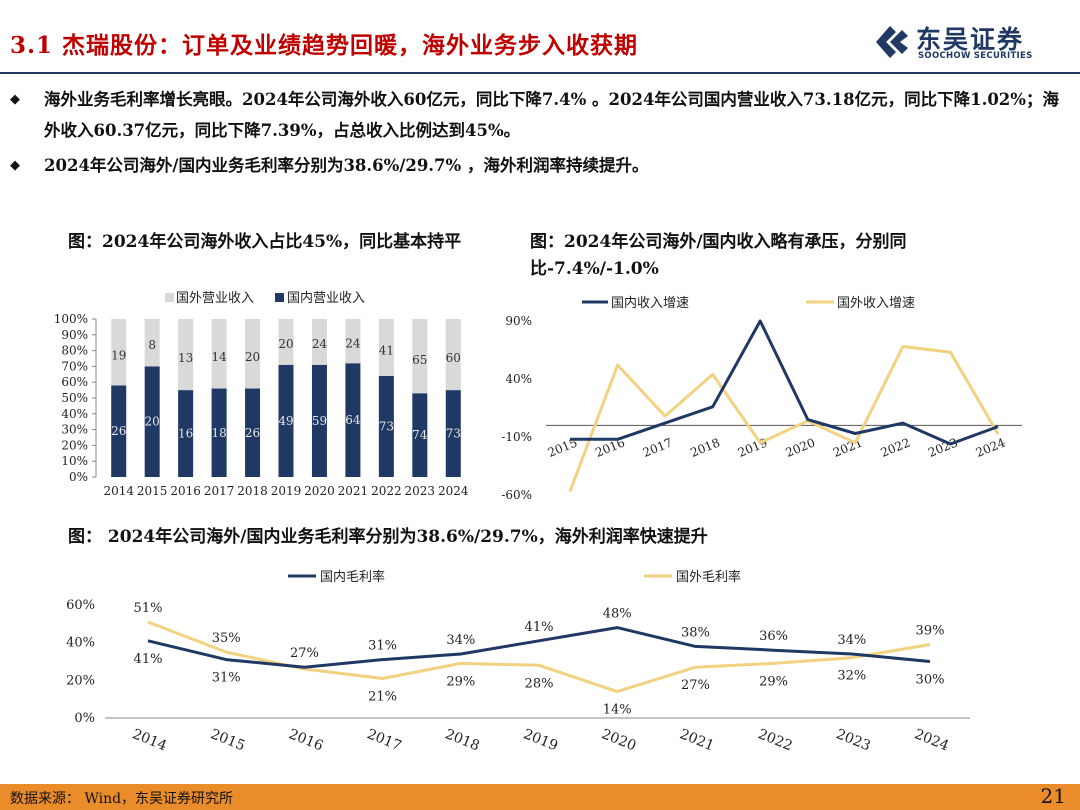  I want to click on data-label-overseas: 32%, so click(851, 676).